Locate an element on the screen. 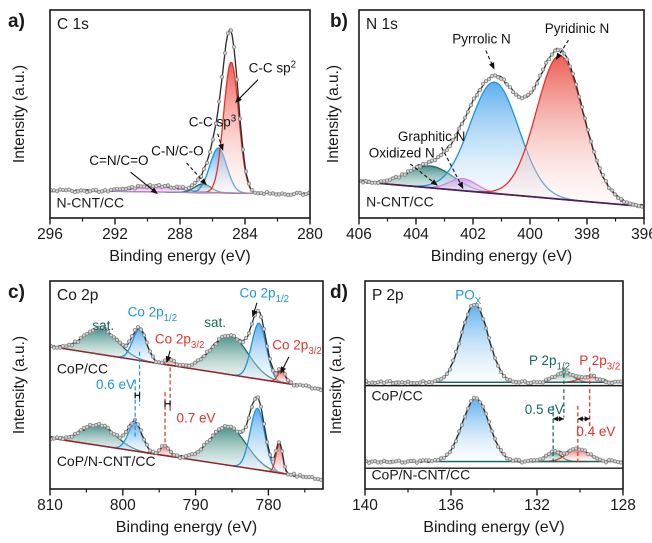 The width and height of the screenshot is (652, 543). envelope-line is located at coordinates (180, 111).